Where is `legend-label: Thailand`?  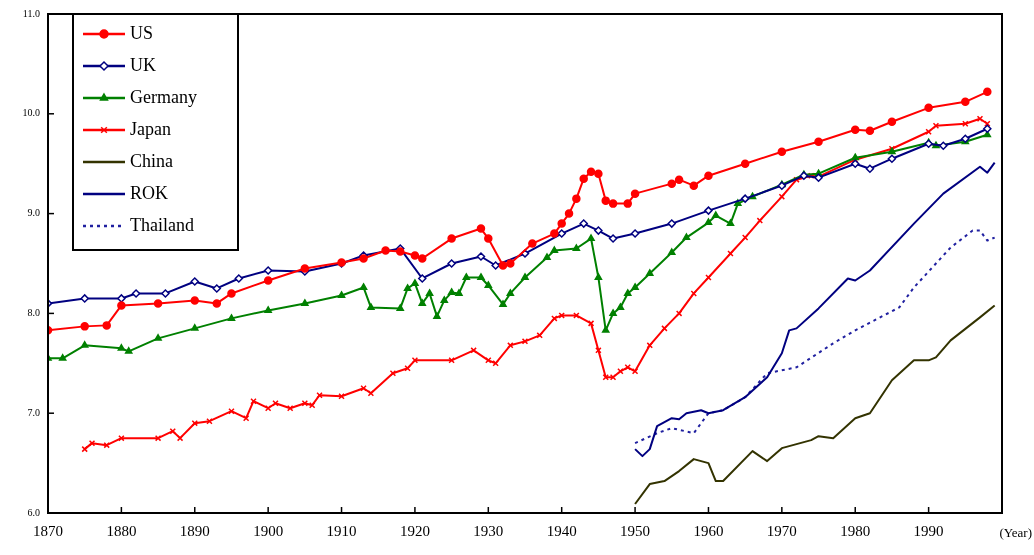 legend-label: Thailand is located at coordinates (162, 224).